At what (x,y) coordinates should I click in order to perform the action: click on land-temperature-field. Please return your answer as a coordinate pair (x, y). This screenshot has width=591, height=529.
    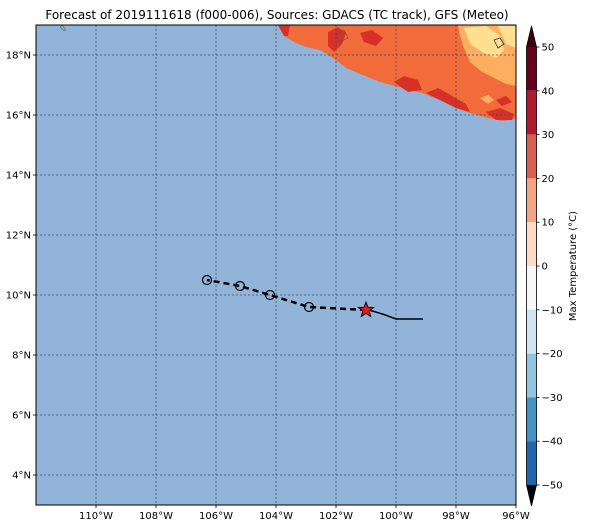
    Looking at the image, I should click on (287, 73).